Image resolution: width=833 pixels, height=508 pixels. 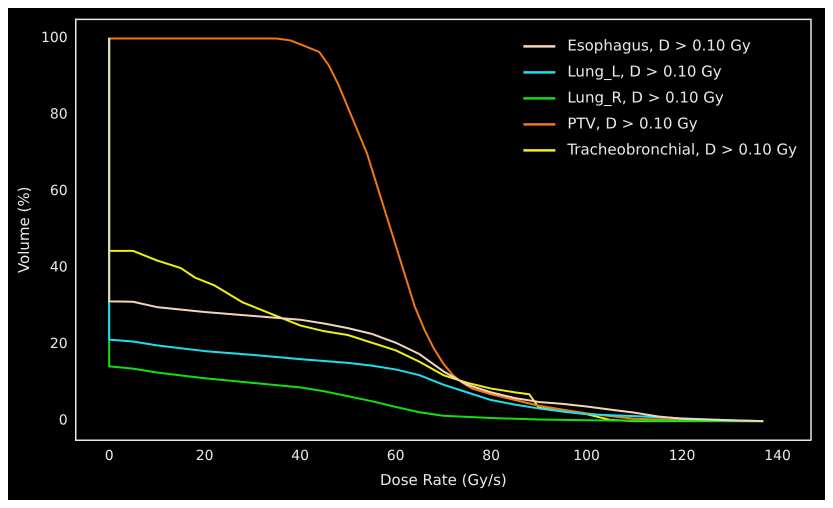 I want to click on x-axis-title: Dose Rate (Gy/s), so click(x=443, y=479).